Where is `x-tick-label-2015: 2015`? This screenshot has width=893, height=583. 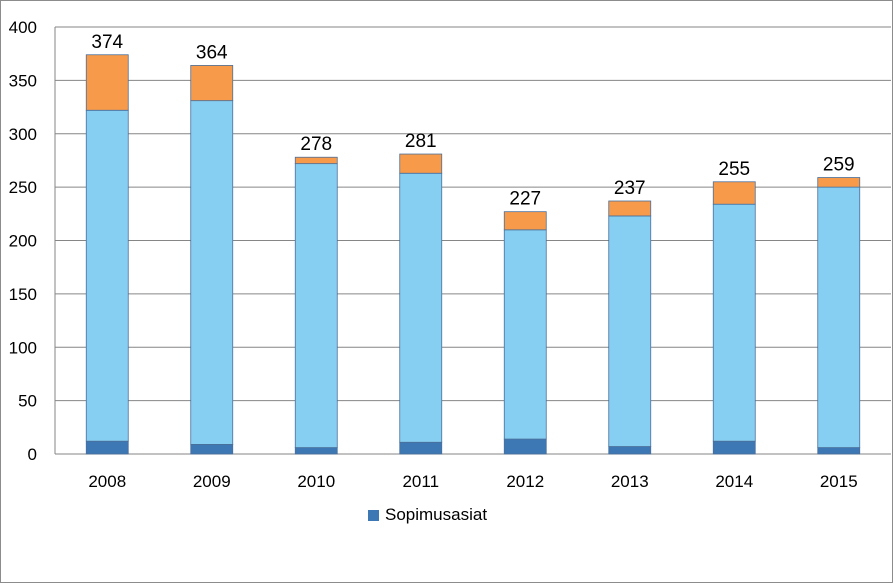
x-tick-label-2015: 2015 is located at coordinates (839, 481).